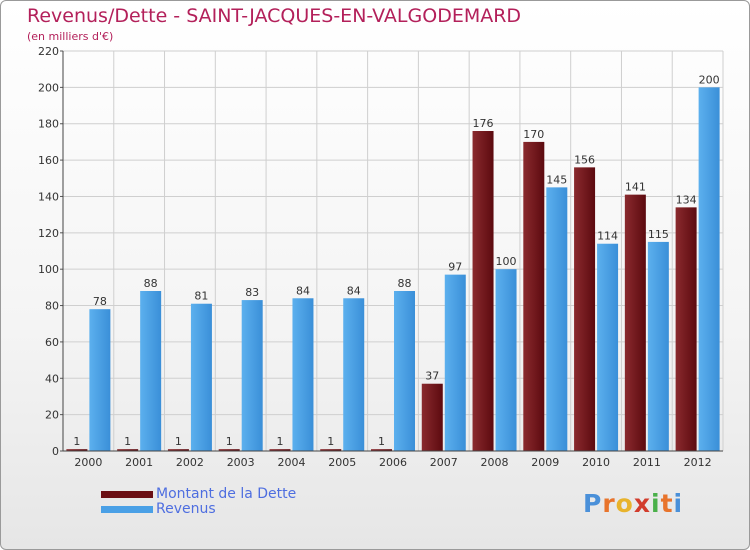  I want to click on data-label-revenus: 200, so click(709, 79).